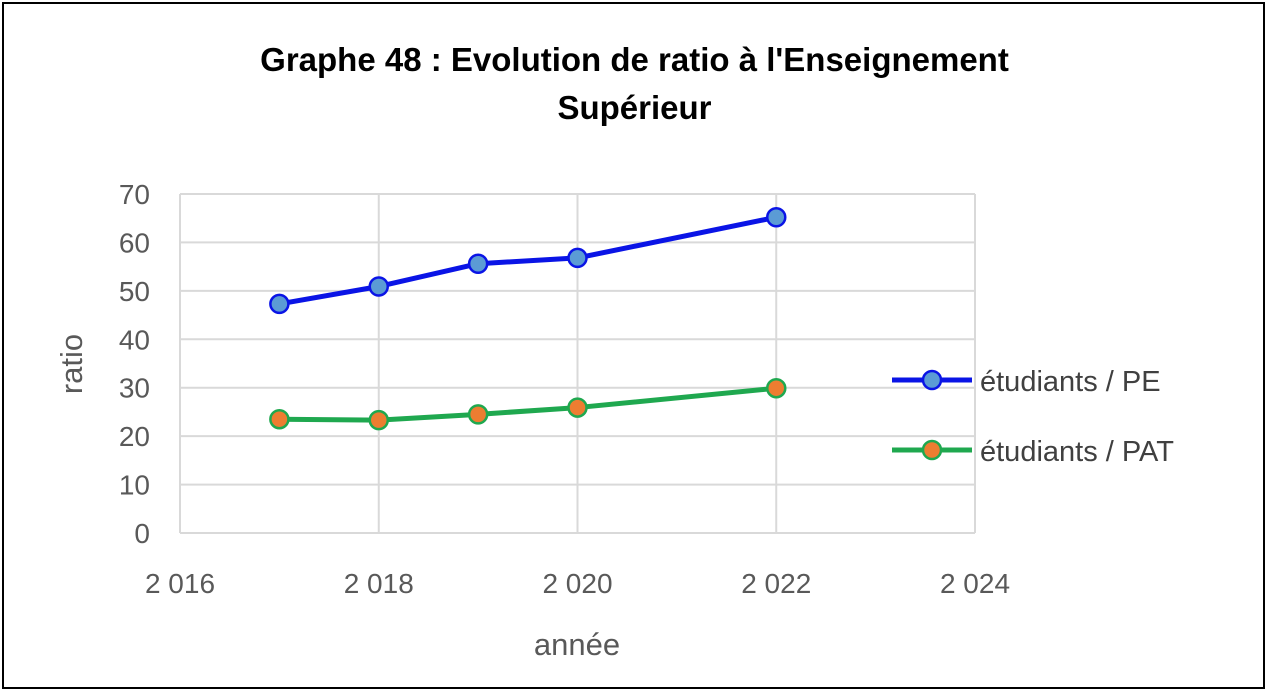 The width and height of the screenshot is (1269, 693). Describe the element at coordinates (134, 242) in the screenshot. I see `y-tick-label: 60` at that location.